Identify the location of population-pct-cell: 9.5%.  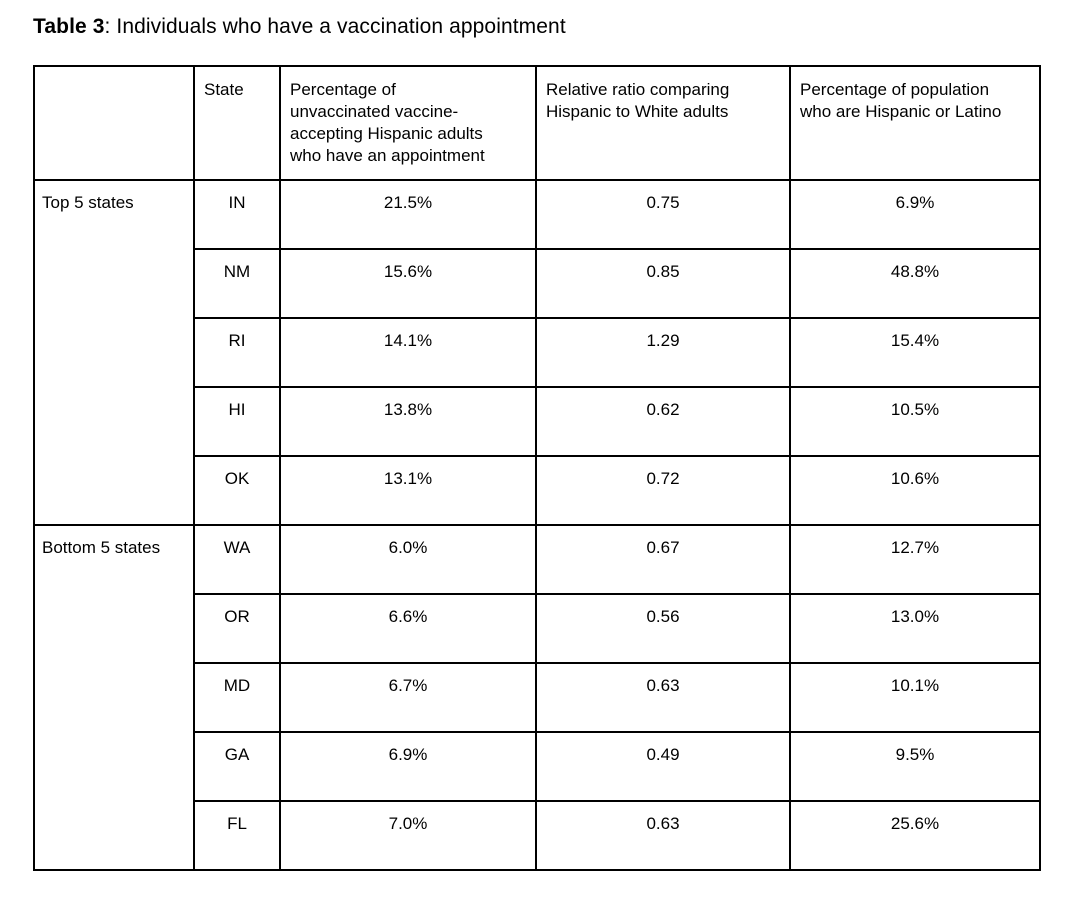
(915, 766).